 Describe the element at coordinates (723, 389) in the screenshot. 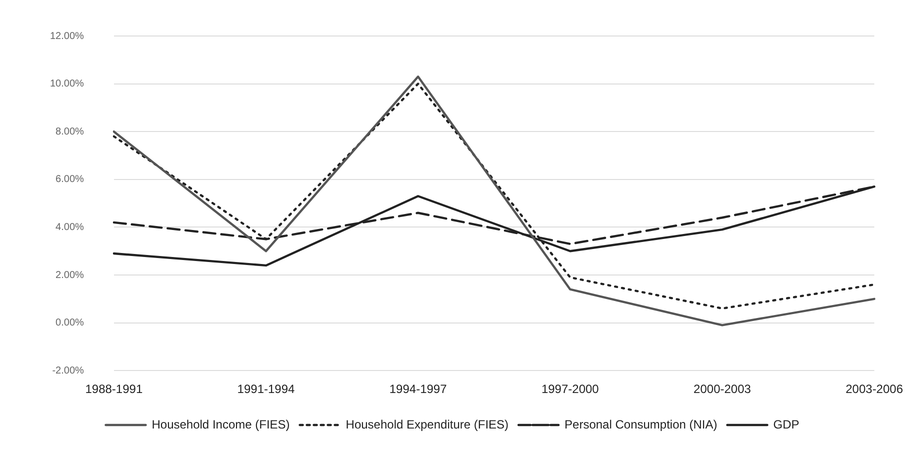

I see `x-tick-label: 2000-2003` at that location.